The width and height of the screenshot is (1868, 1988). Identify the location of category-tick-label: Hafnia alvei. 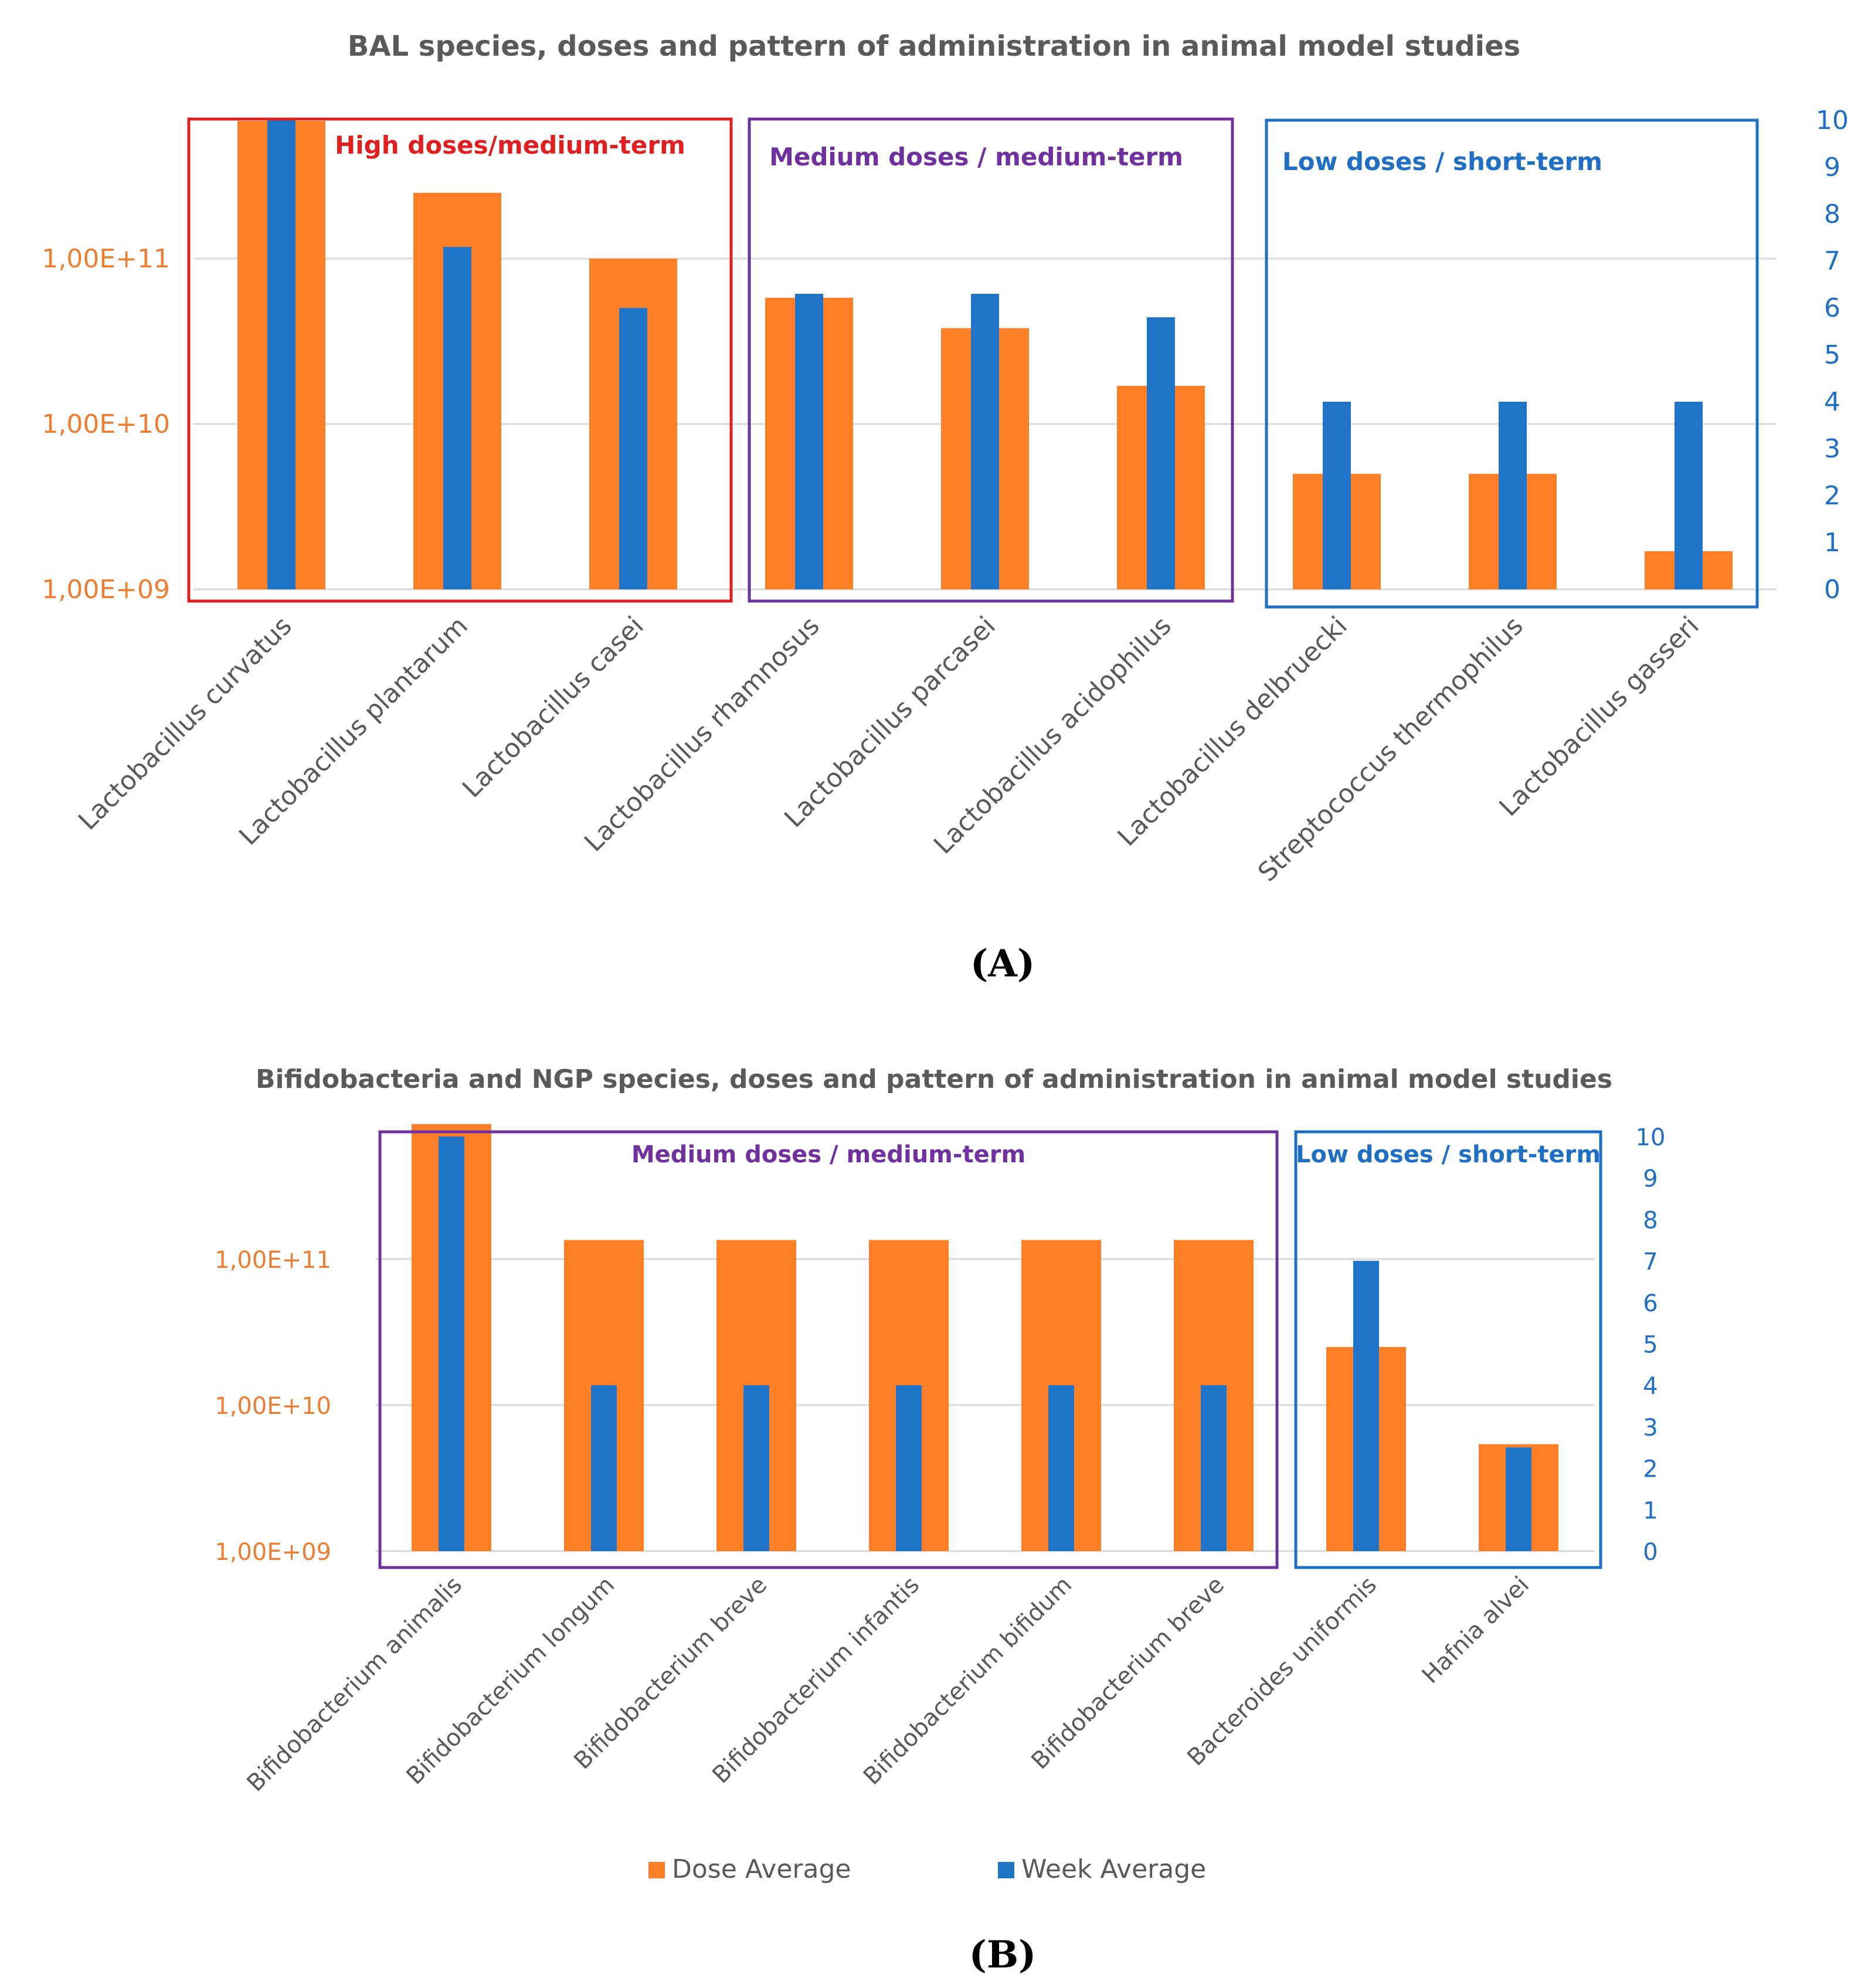
(1476, 1630).